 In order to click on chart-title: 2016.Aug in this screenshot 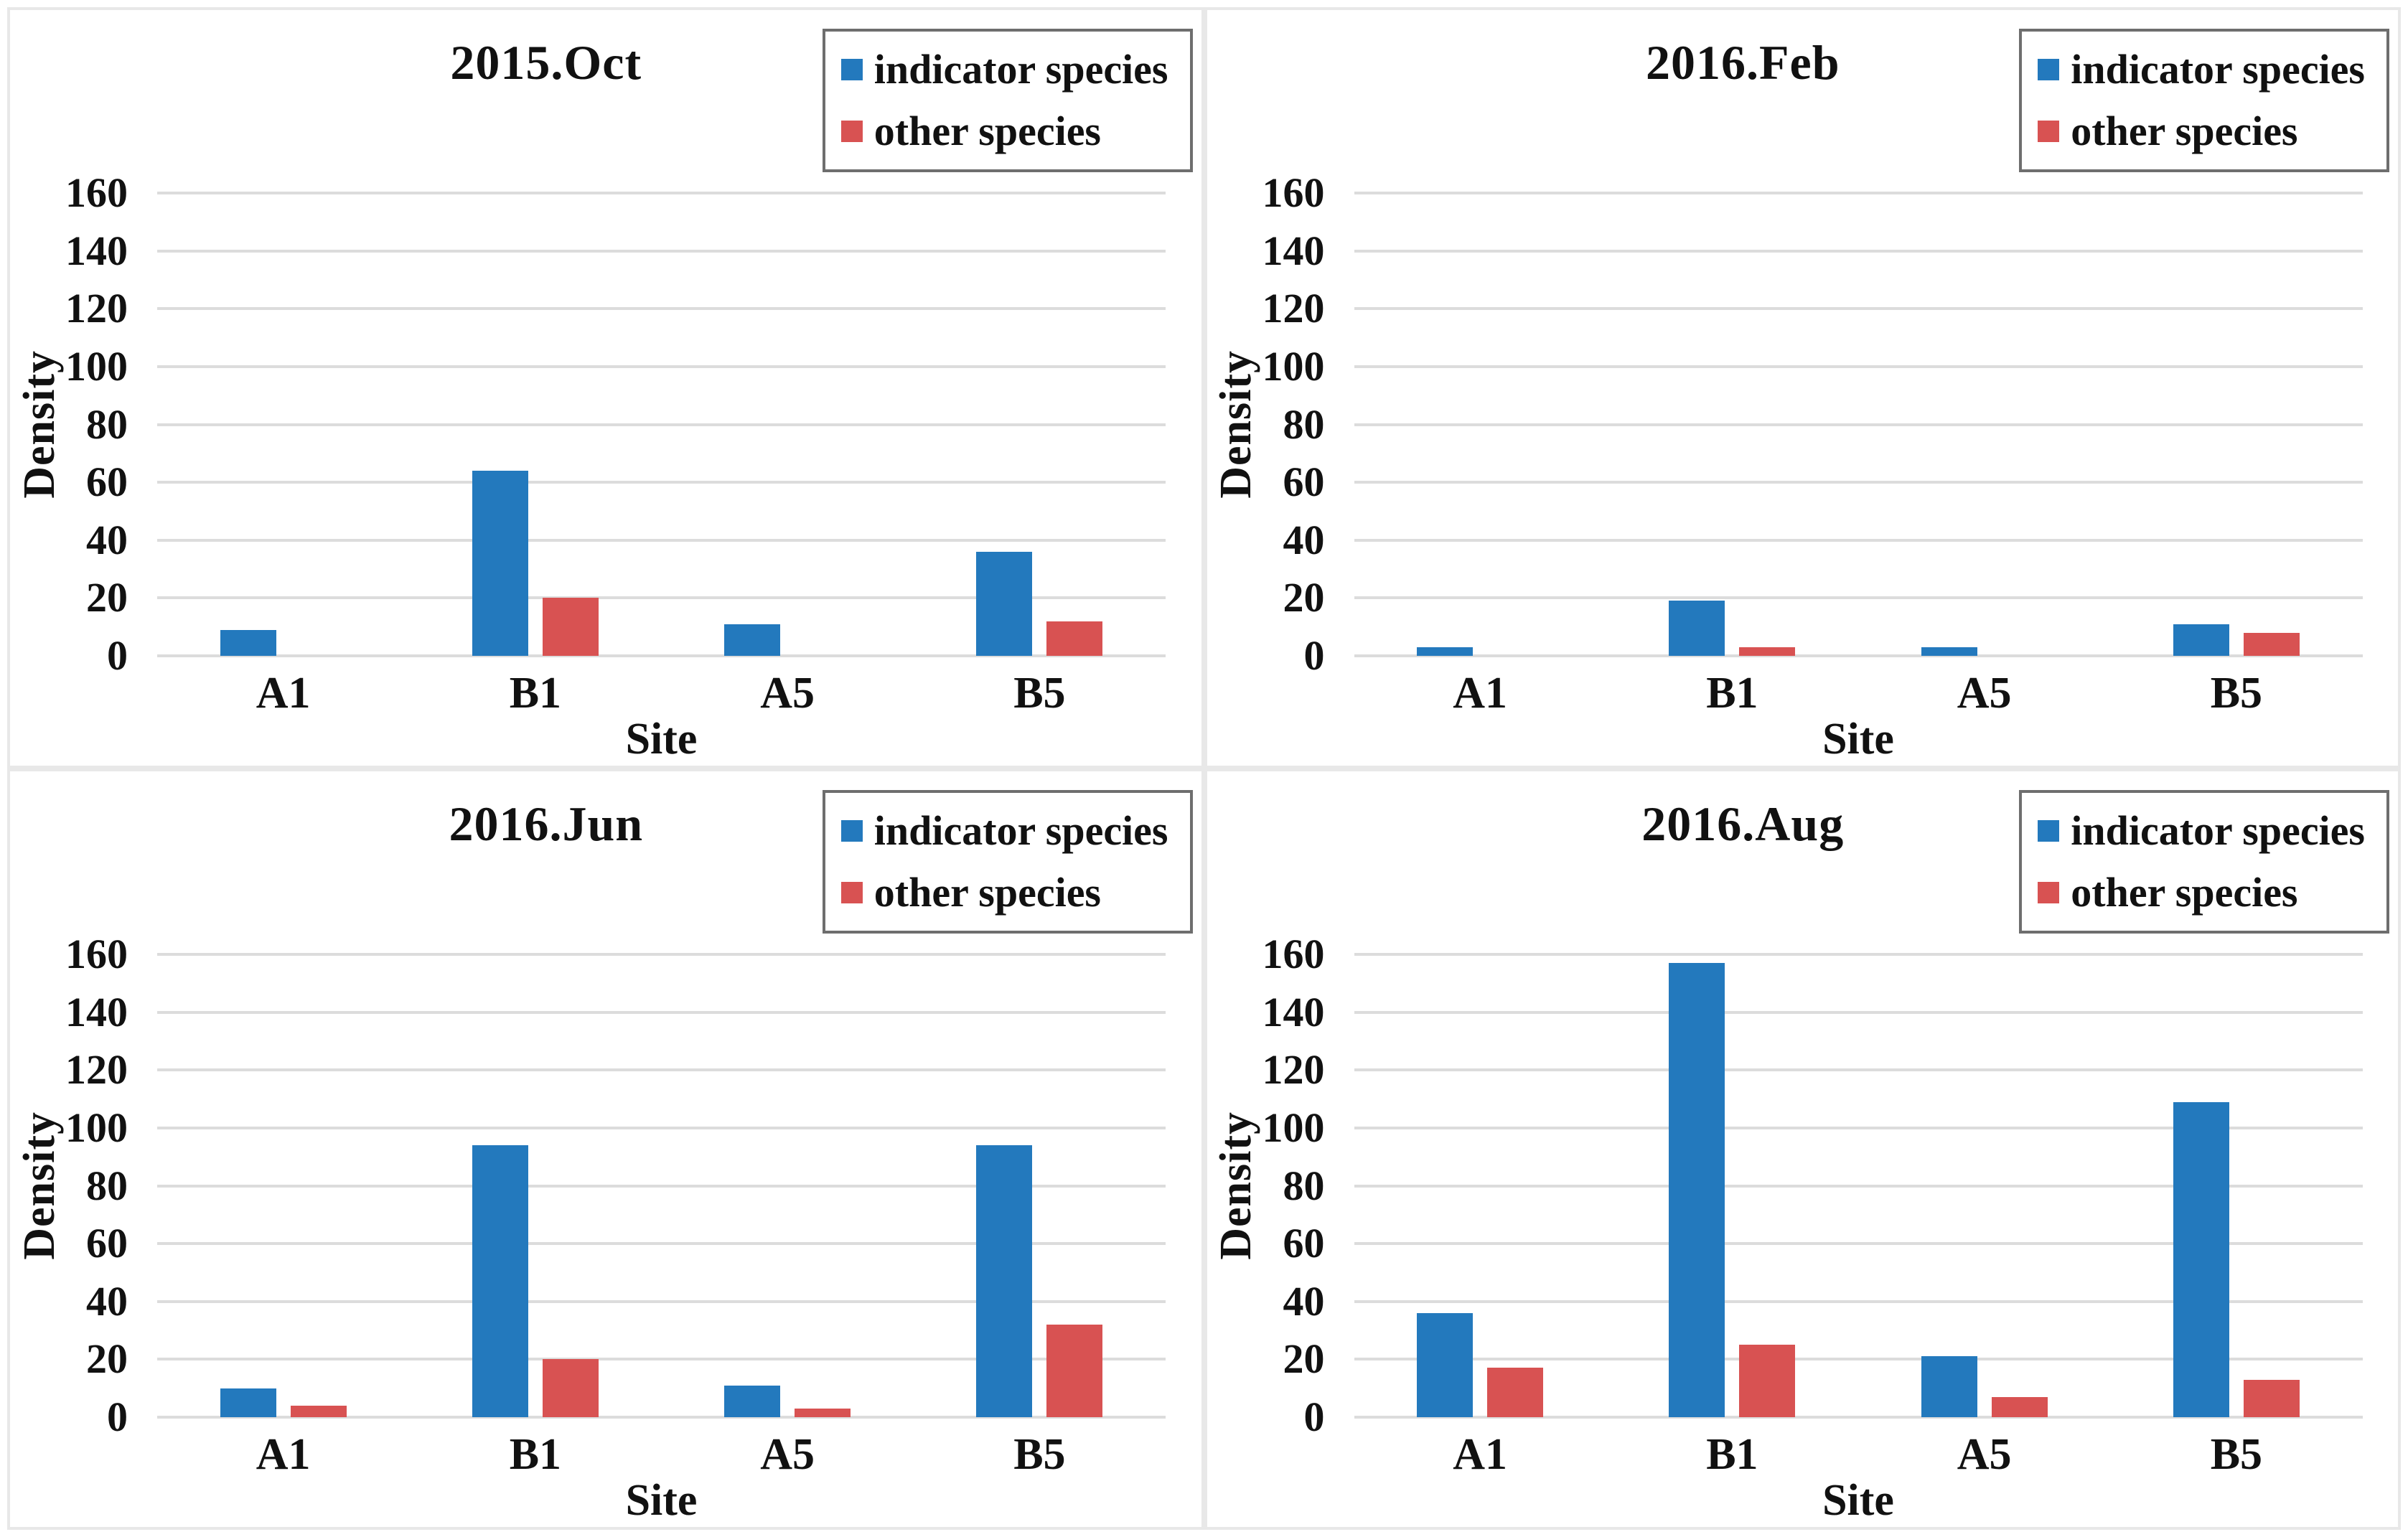, I will do `click(1743, 823)`.